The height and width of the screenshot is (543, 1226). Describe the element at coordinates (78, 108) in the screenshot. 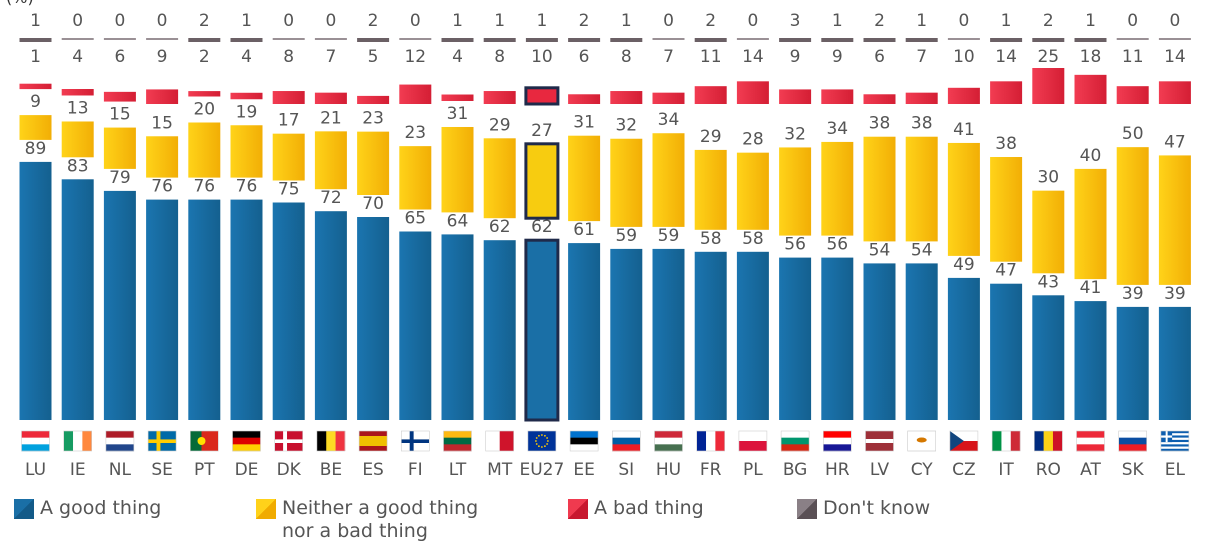

I see `label-neither-ie: 13` at that location.